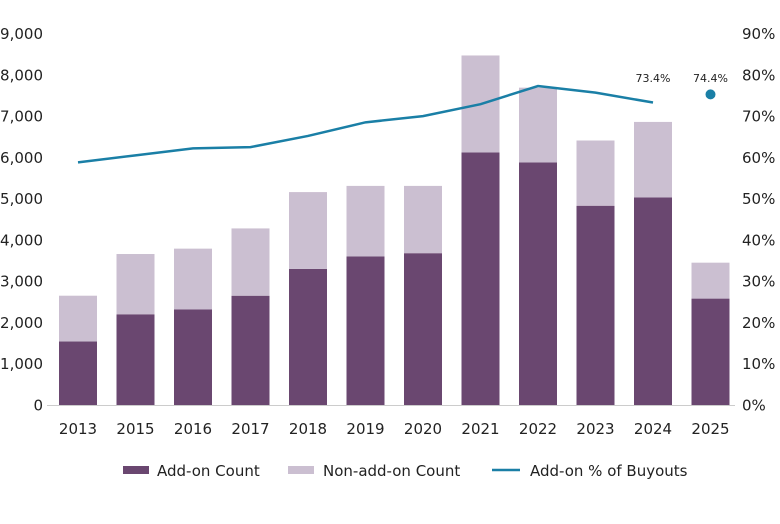 The image size is (780, 524). Describe the element at coordinates (366, 330) in the screenshot. I see `bar-add-on-2019` at that location.